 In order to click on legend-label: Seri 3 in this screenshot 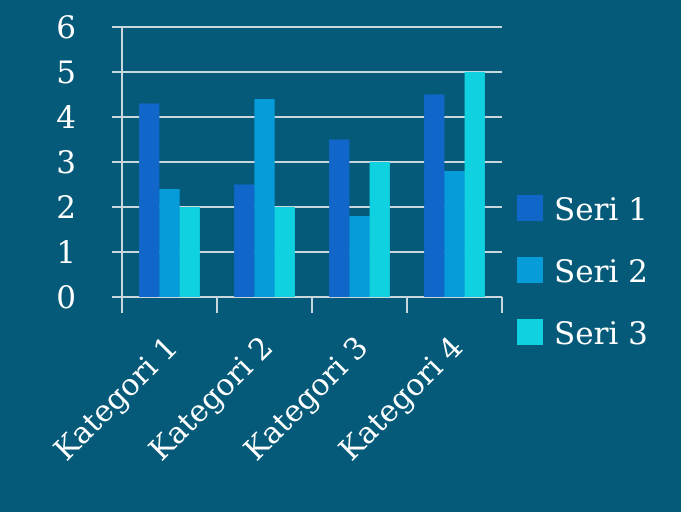, I will do `click(601, 334)`.